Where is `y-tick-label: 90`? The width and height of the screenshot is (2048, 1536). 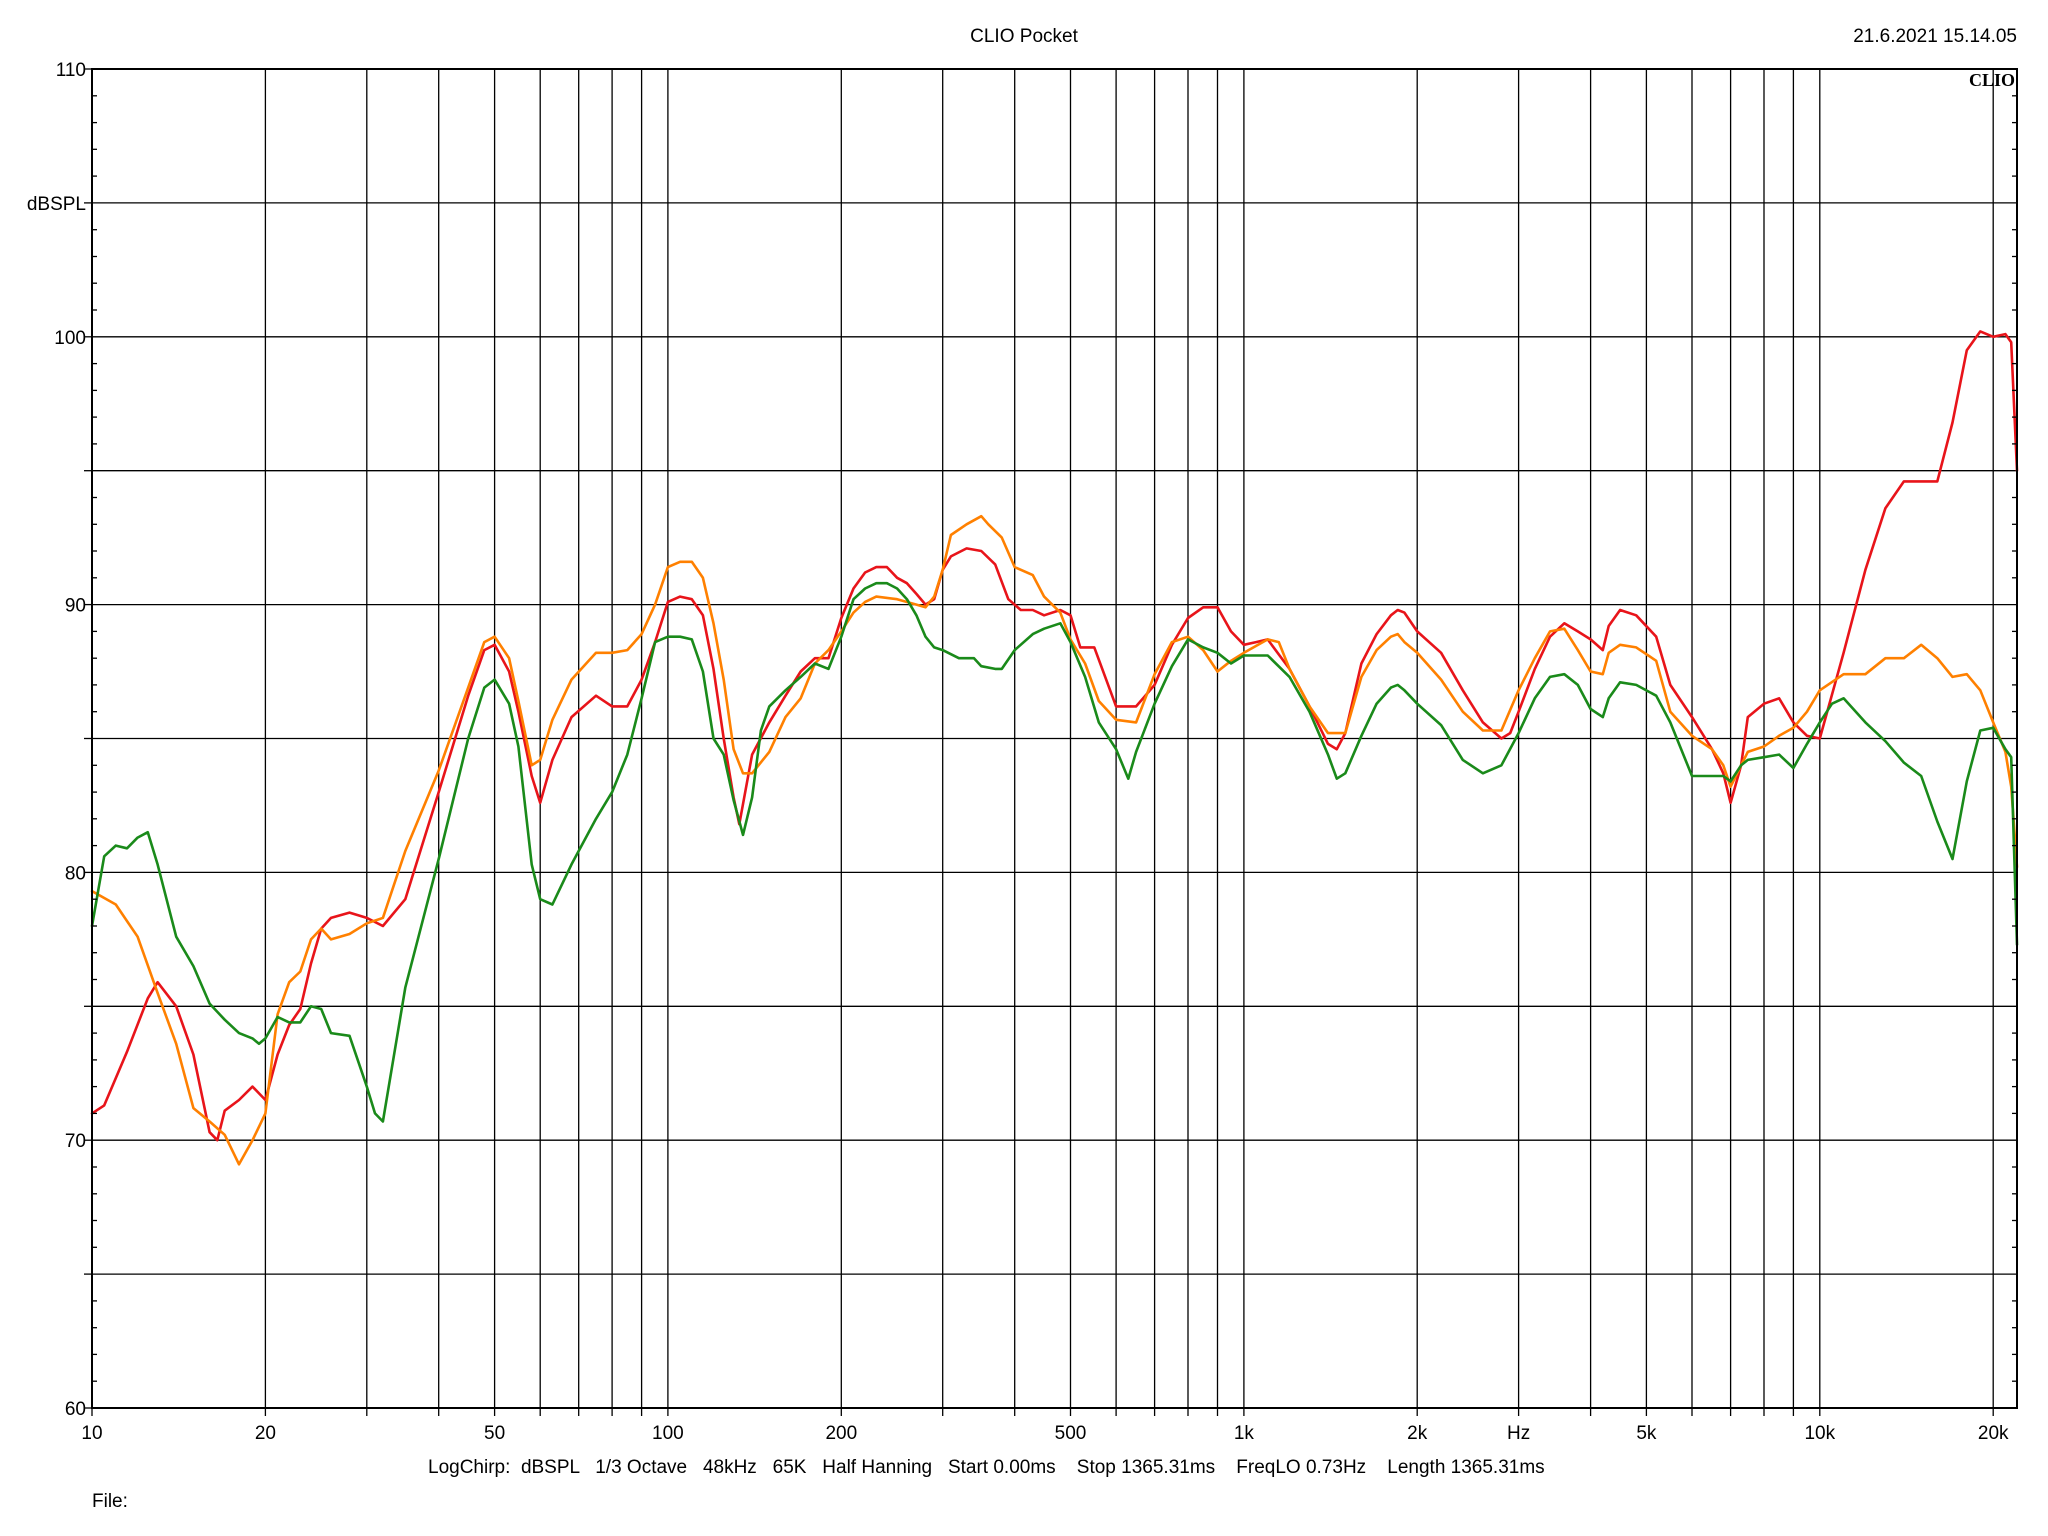
y-tick-label: 90 is located at coordinates (75, 606).